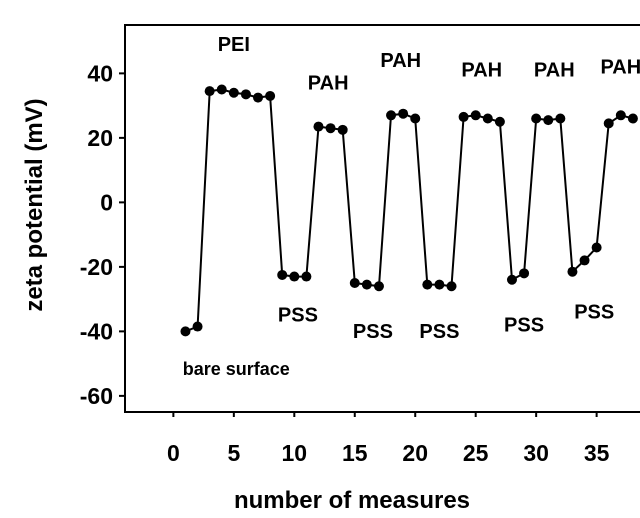  What do you see at coordinates (96, 396) in the screenshot?
I see `y-tick-label: -60` at bounding box center [96, 396].